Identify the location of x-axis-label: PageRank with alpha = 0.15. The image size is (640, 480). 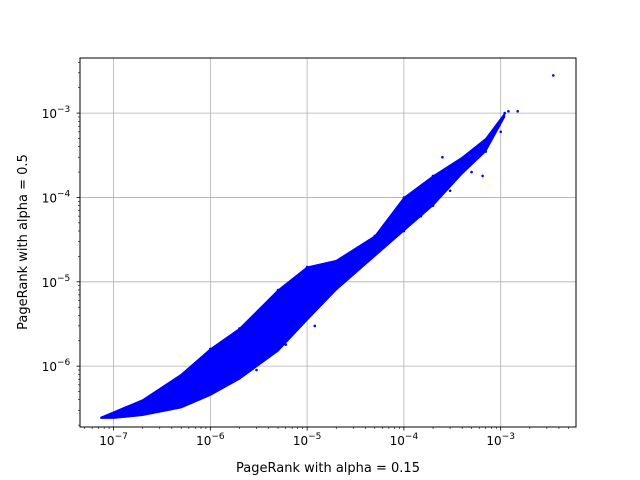
(328, 468).